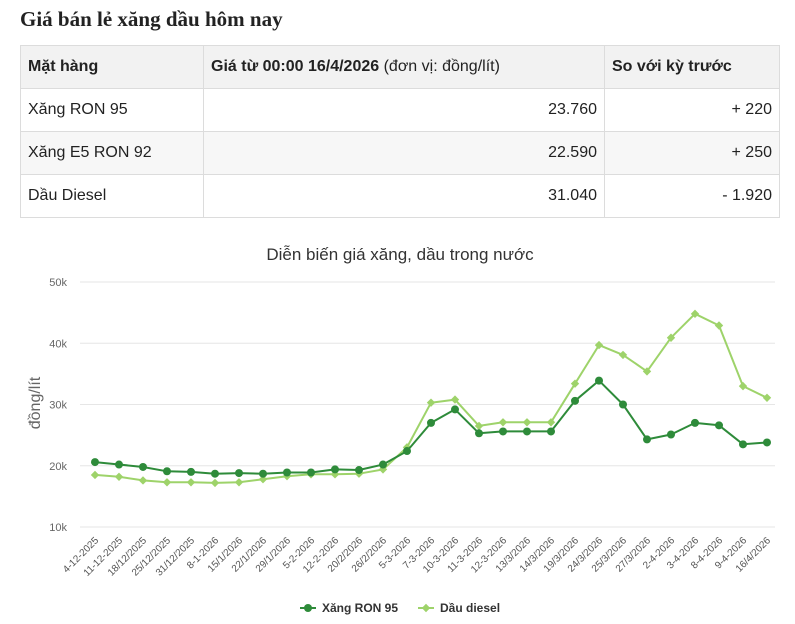 The width and height of the screenshot is (795, 624). I want to click on row-item: Dầu Diesel, so click(112, 196).